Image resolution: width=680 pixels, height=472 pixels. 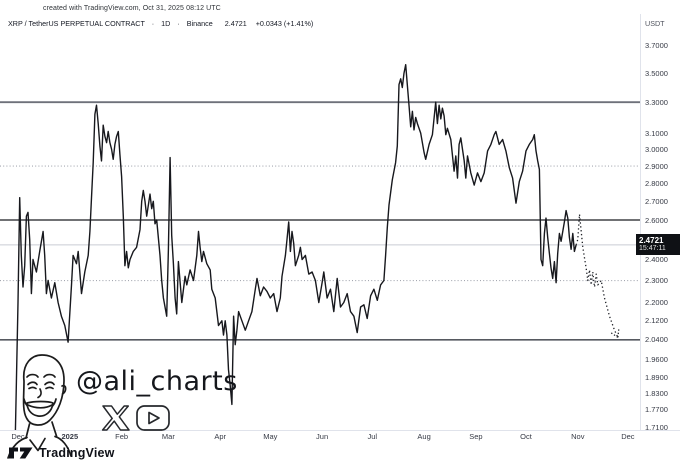 What do you see at coordinates (656, 201) in the screenshot?
I see `price-axis-label: 2.7000` at bounding box center [656, 201].